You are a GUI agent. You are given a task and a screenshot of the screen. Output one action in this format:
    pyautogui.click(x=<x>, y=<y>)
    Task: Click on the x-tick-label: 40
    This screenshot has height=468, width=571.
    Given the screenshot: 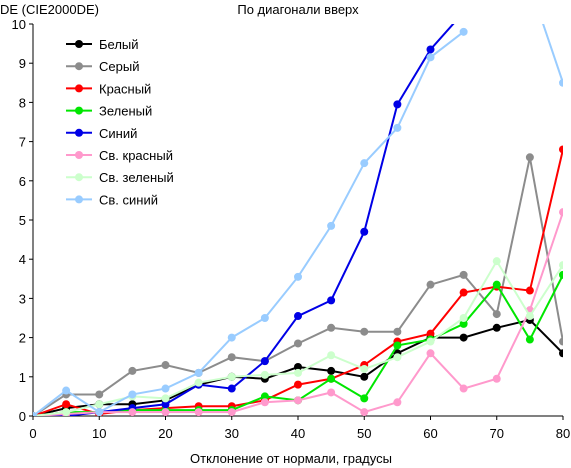 What is the action you would take?
    pyautogui.click(x=298, y=433)
    